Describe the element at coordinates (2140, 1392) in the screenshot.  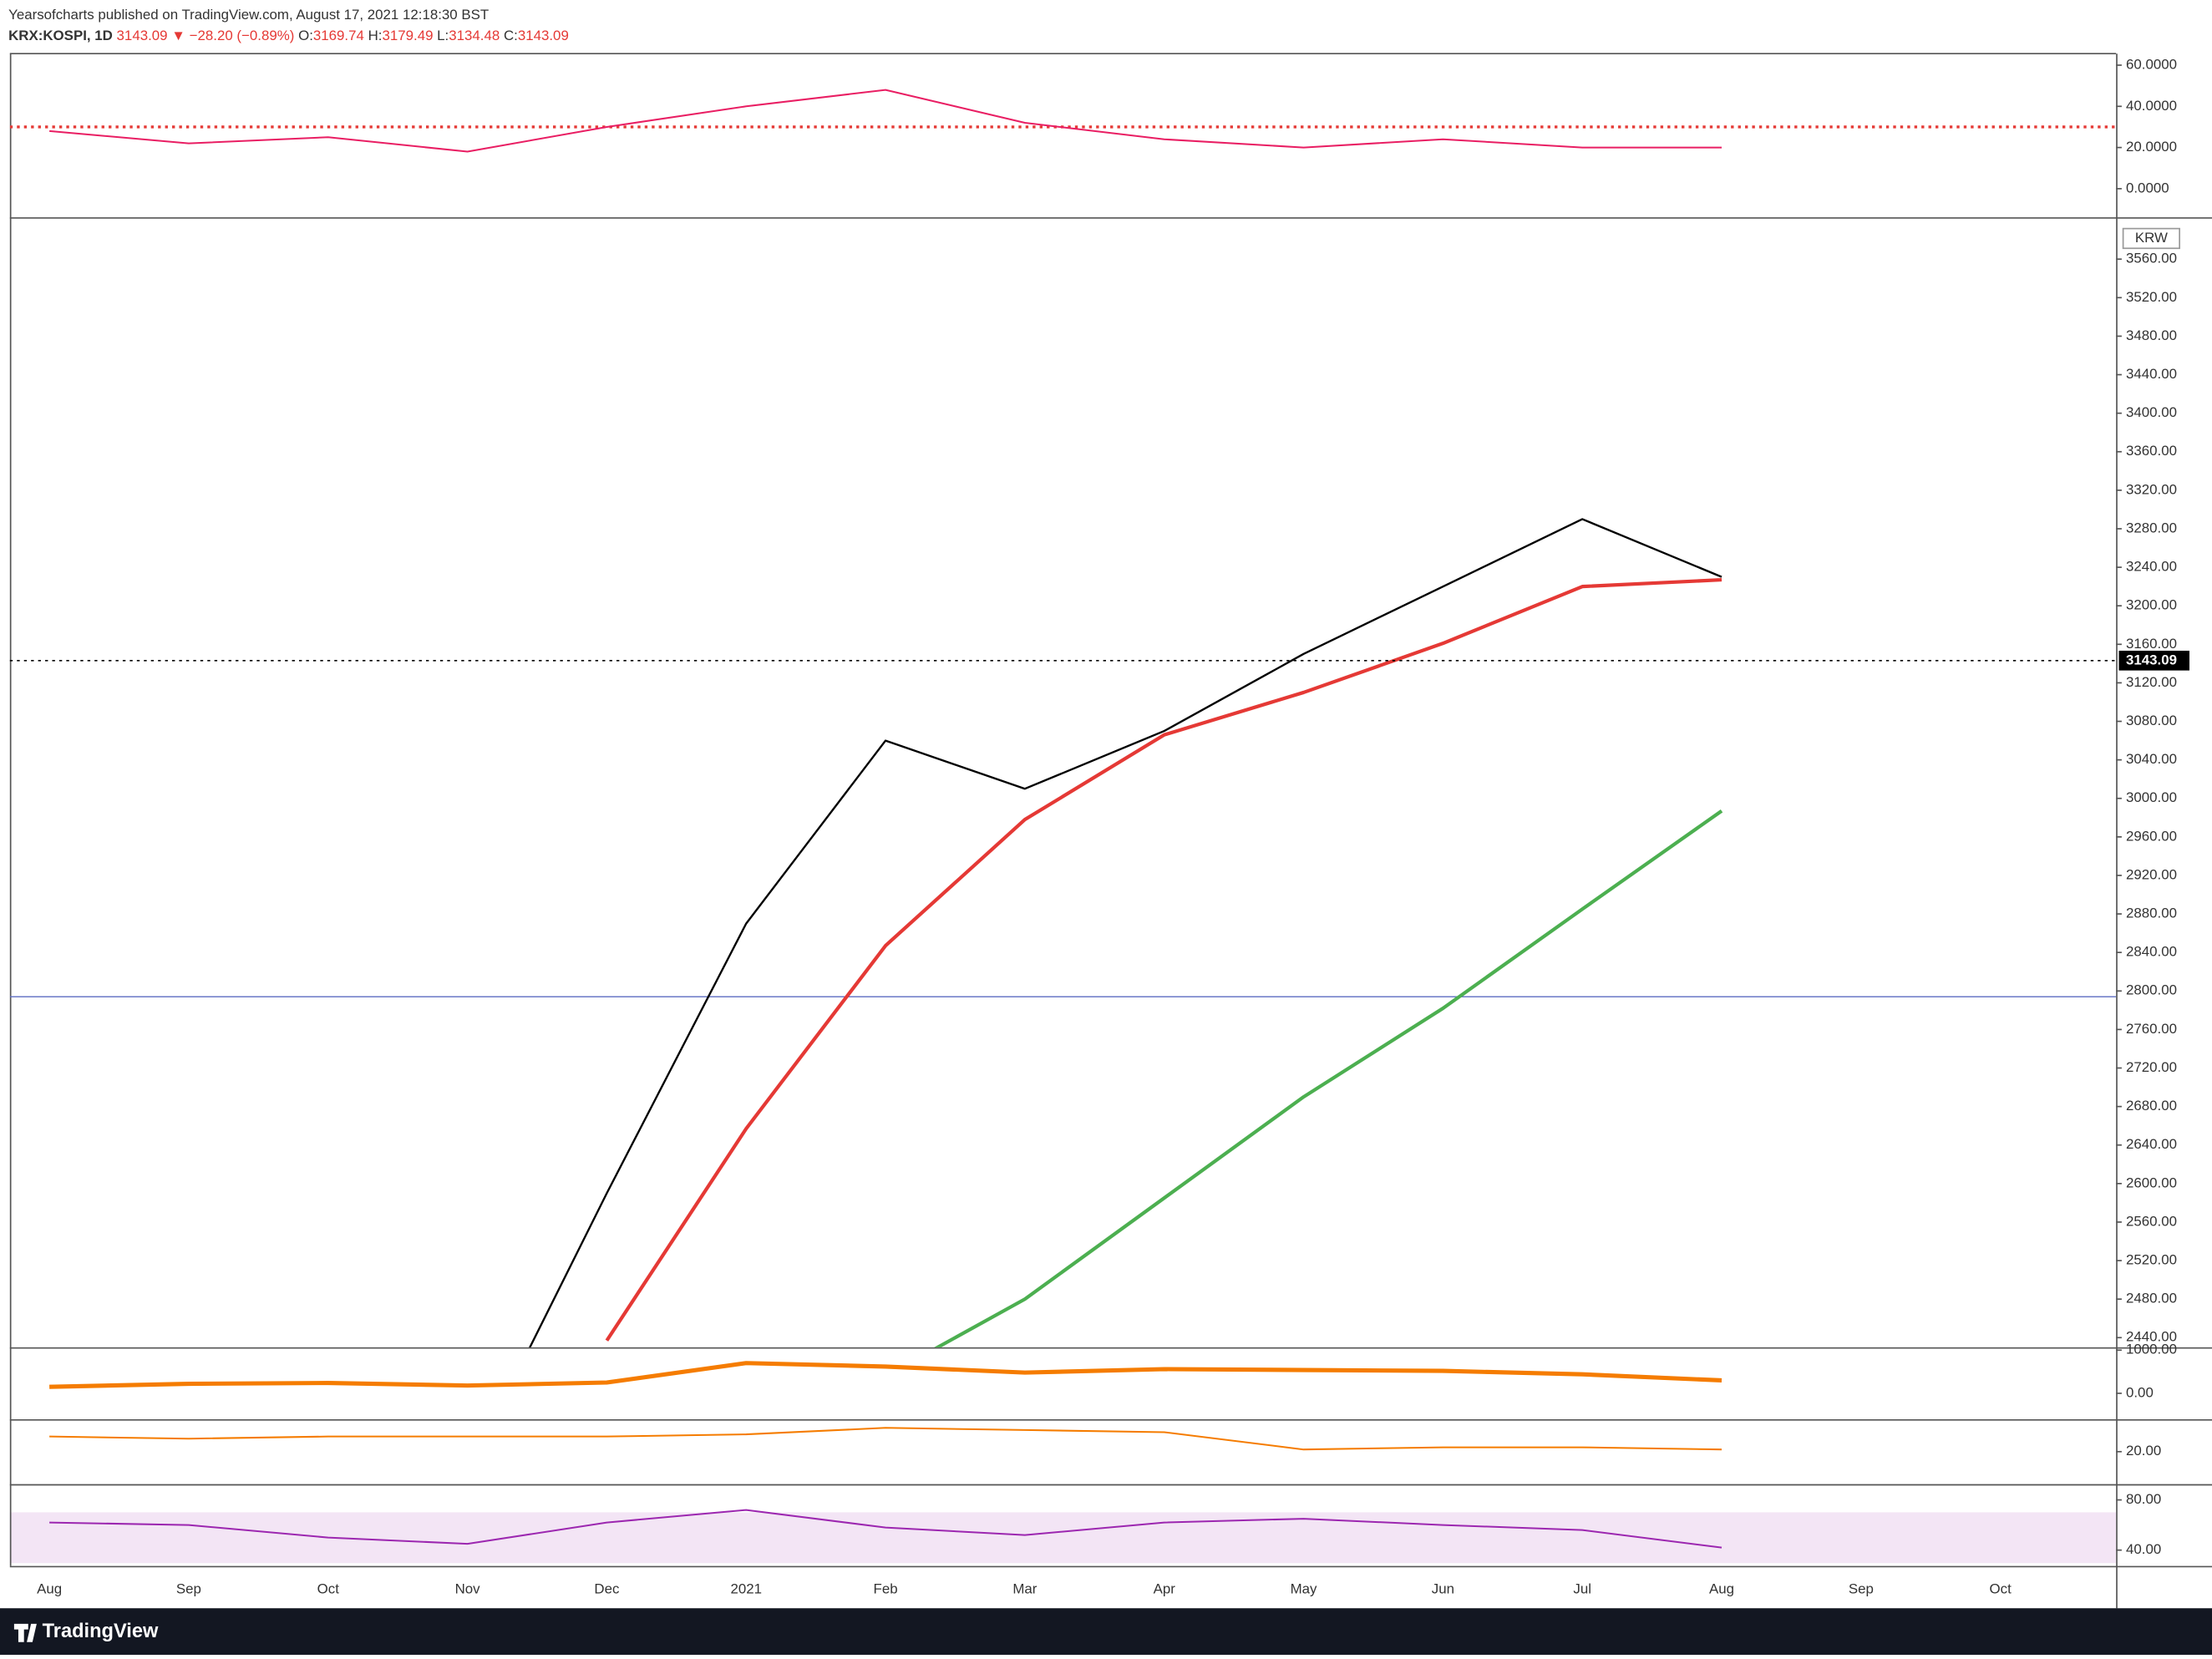
I see `y-tick-label: 0.00` at that location.